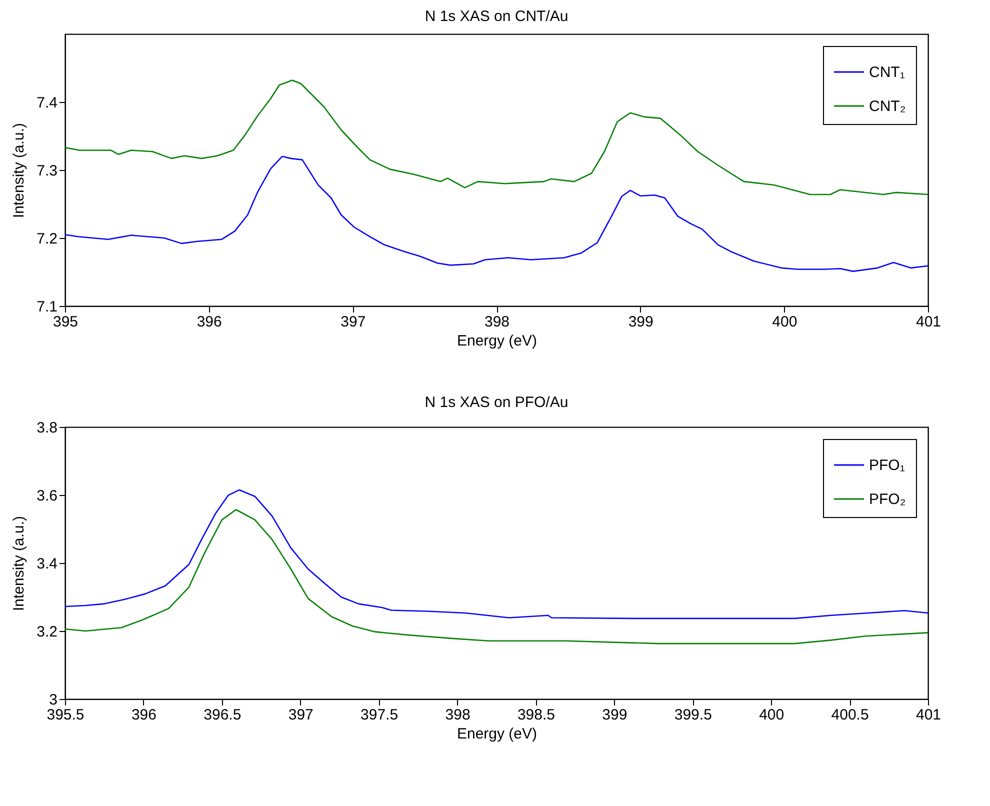  Describe the element at coordinates (887, 499) in the screenshot. I see `legend-label: PFO₂` at that location.